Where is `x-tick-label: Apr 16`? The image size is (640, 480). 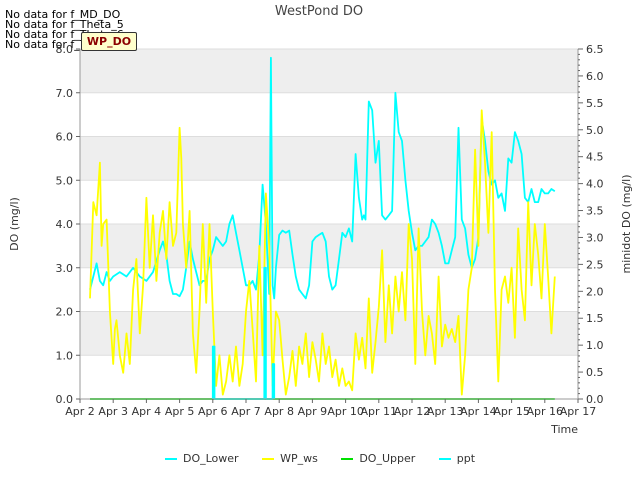
x-tick-label: Apr 16 is located at coordinates (545, 411).